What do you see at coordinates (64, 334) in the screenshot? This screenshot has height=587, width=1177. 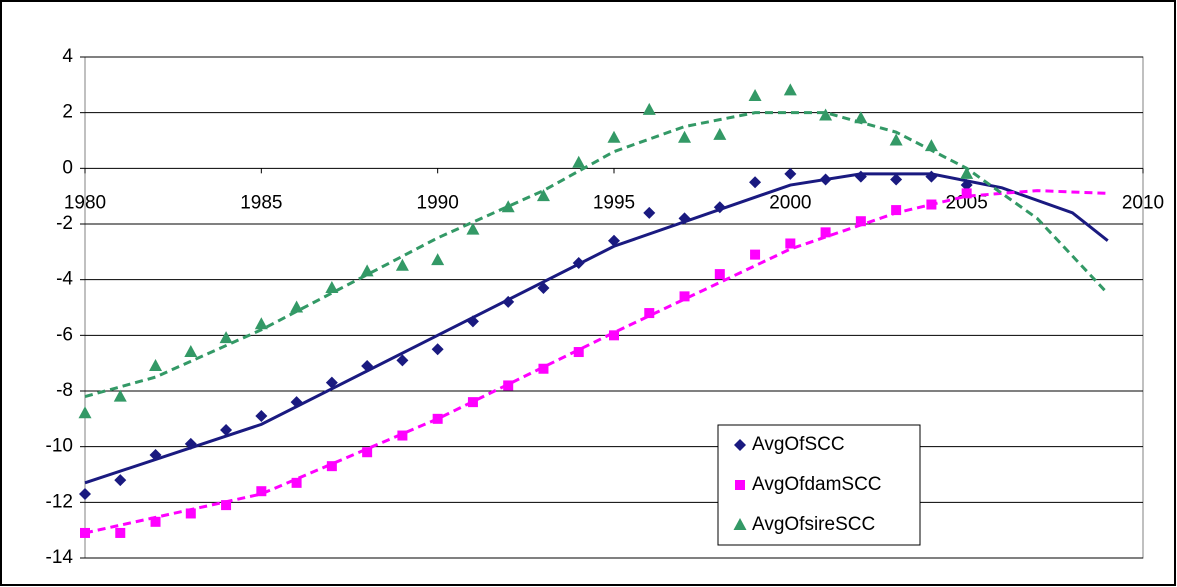 I see `y-tick-label: -6` at bounding box center [64, 334].